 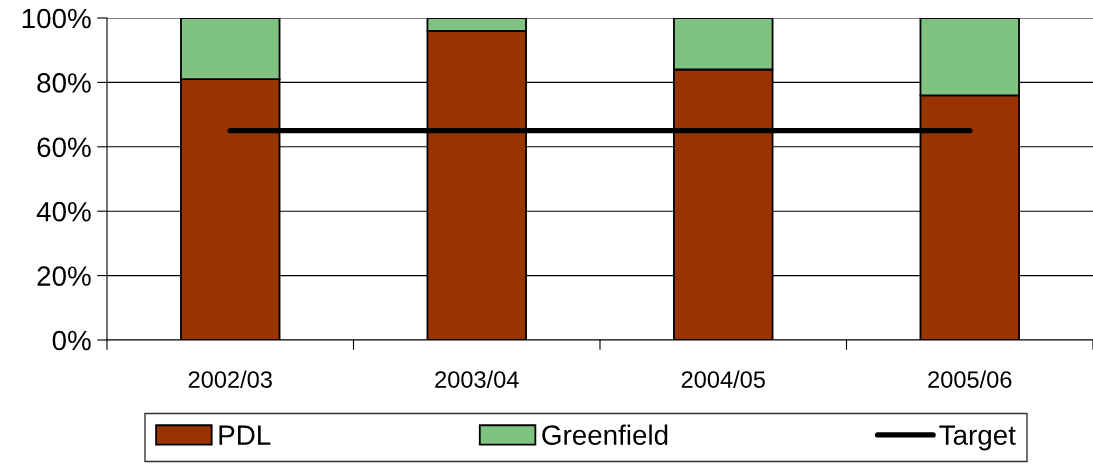 What do you see at coordinates (63, 211) in the screenshot?
I see `y-tick-label: 40%` at bounding box center [63, 211].